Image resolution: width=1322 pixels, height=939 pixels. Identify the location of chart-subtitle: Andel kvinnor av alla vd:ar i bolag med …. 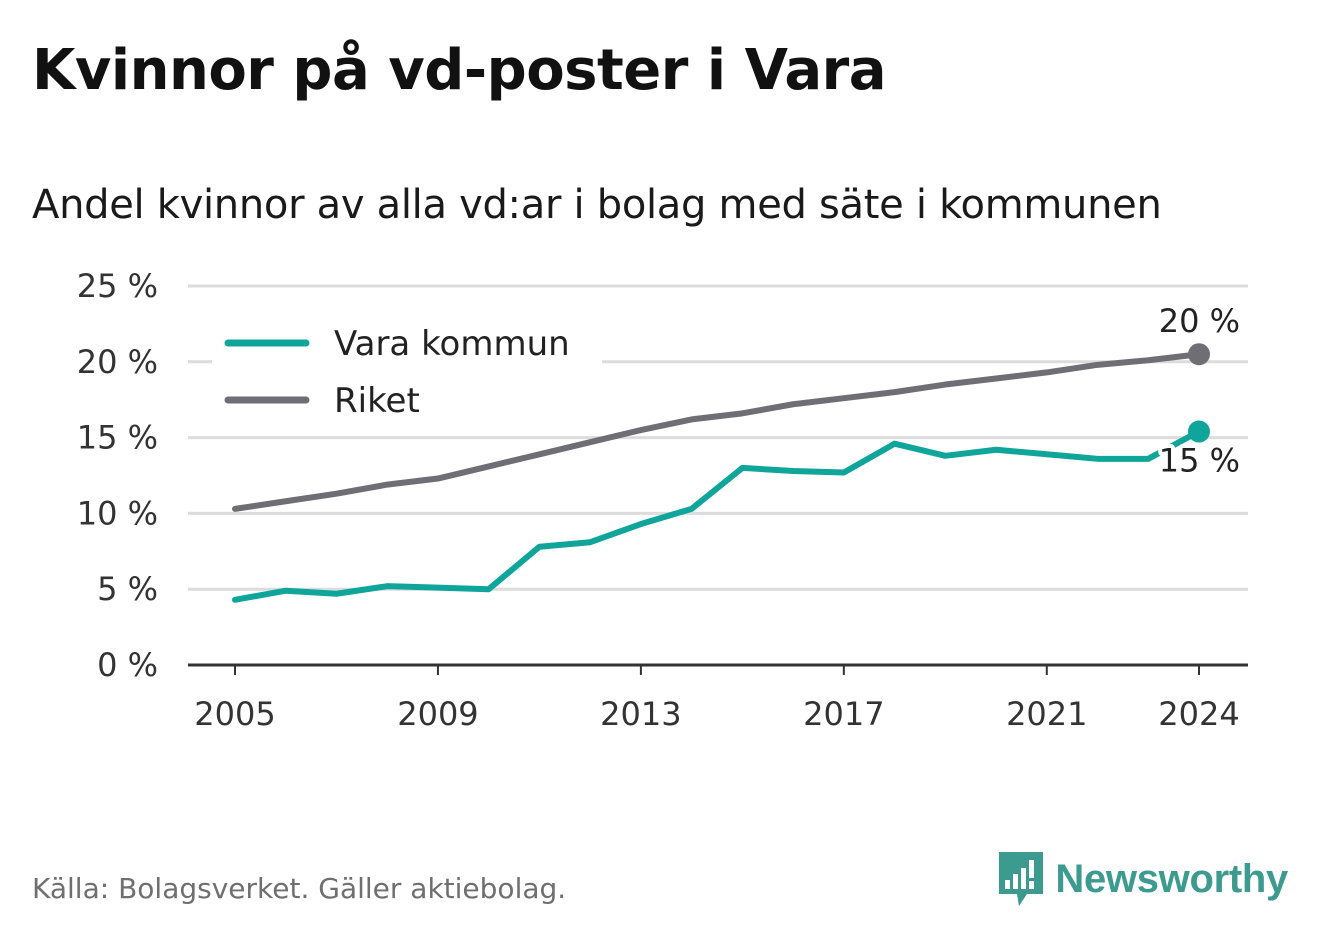
(597, 205).